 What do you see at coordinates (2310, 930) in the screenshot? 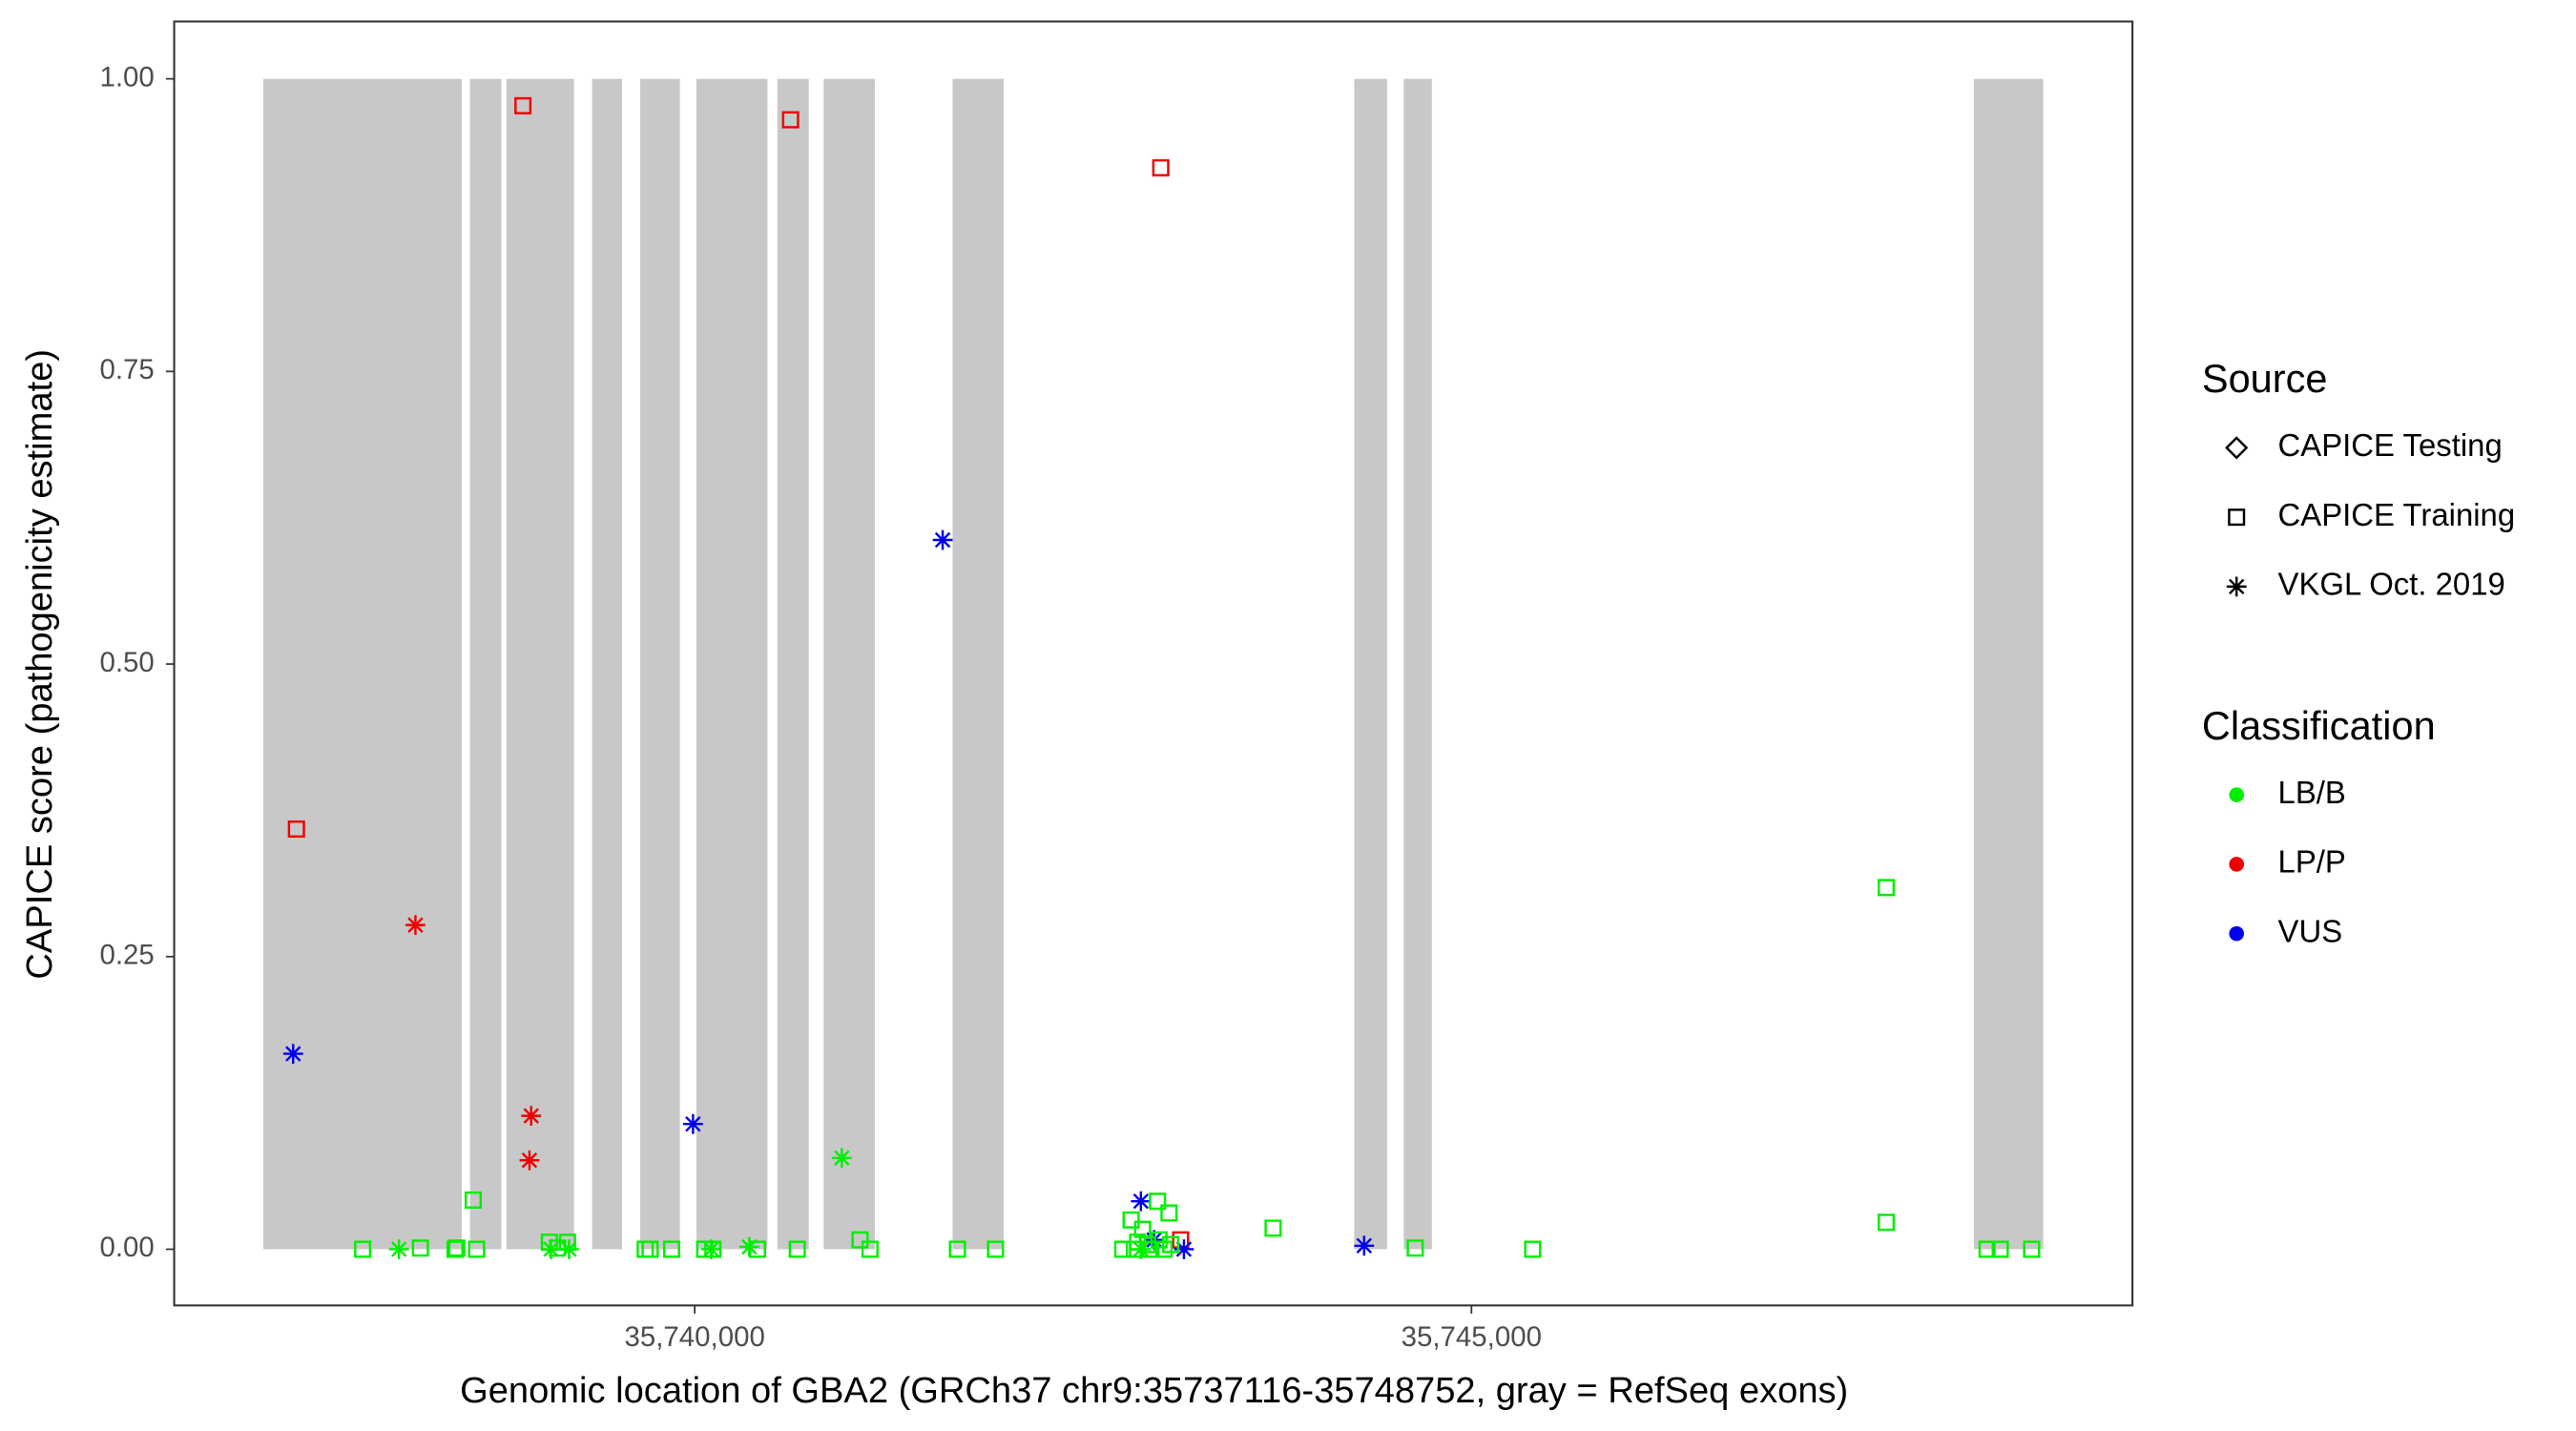
I see `legend-label: VUS` at bounding box center [2310, 930].